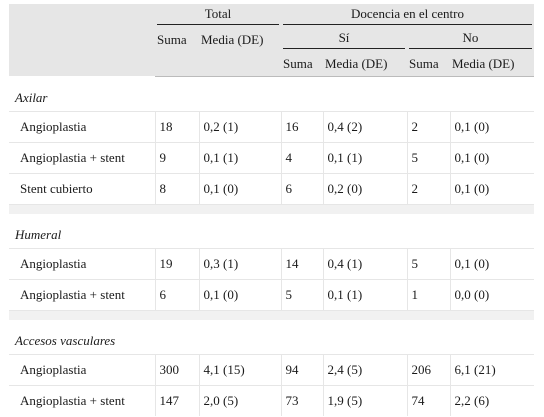 This screenshot has width=544, height=417. What do you see at coordinates (407, 15) in the screenshot?
I see `header-docencia: Docencia en el centro` at bounding box center [407, 15].